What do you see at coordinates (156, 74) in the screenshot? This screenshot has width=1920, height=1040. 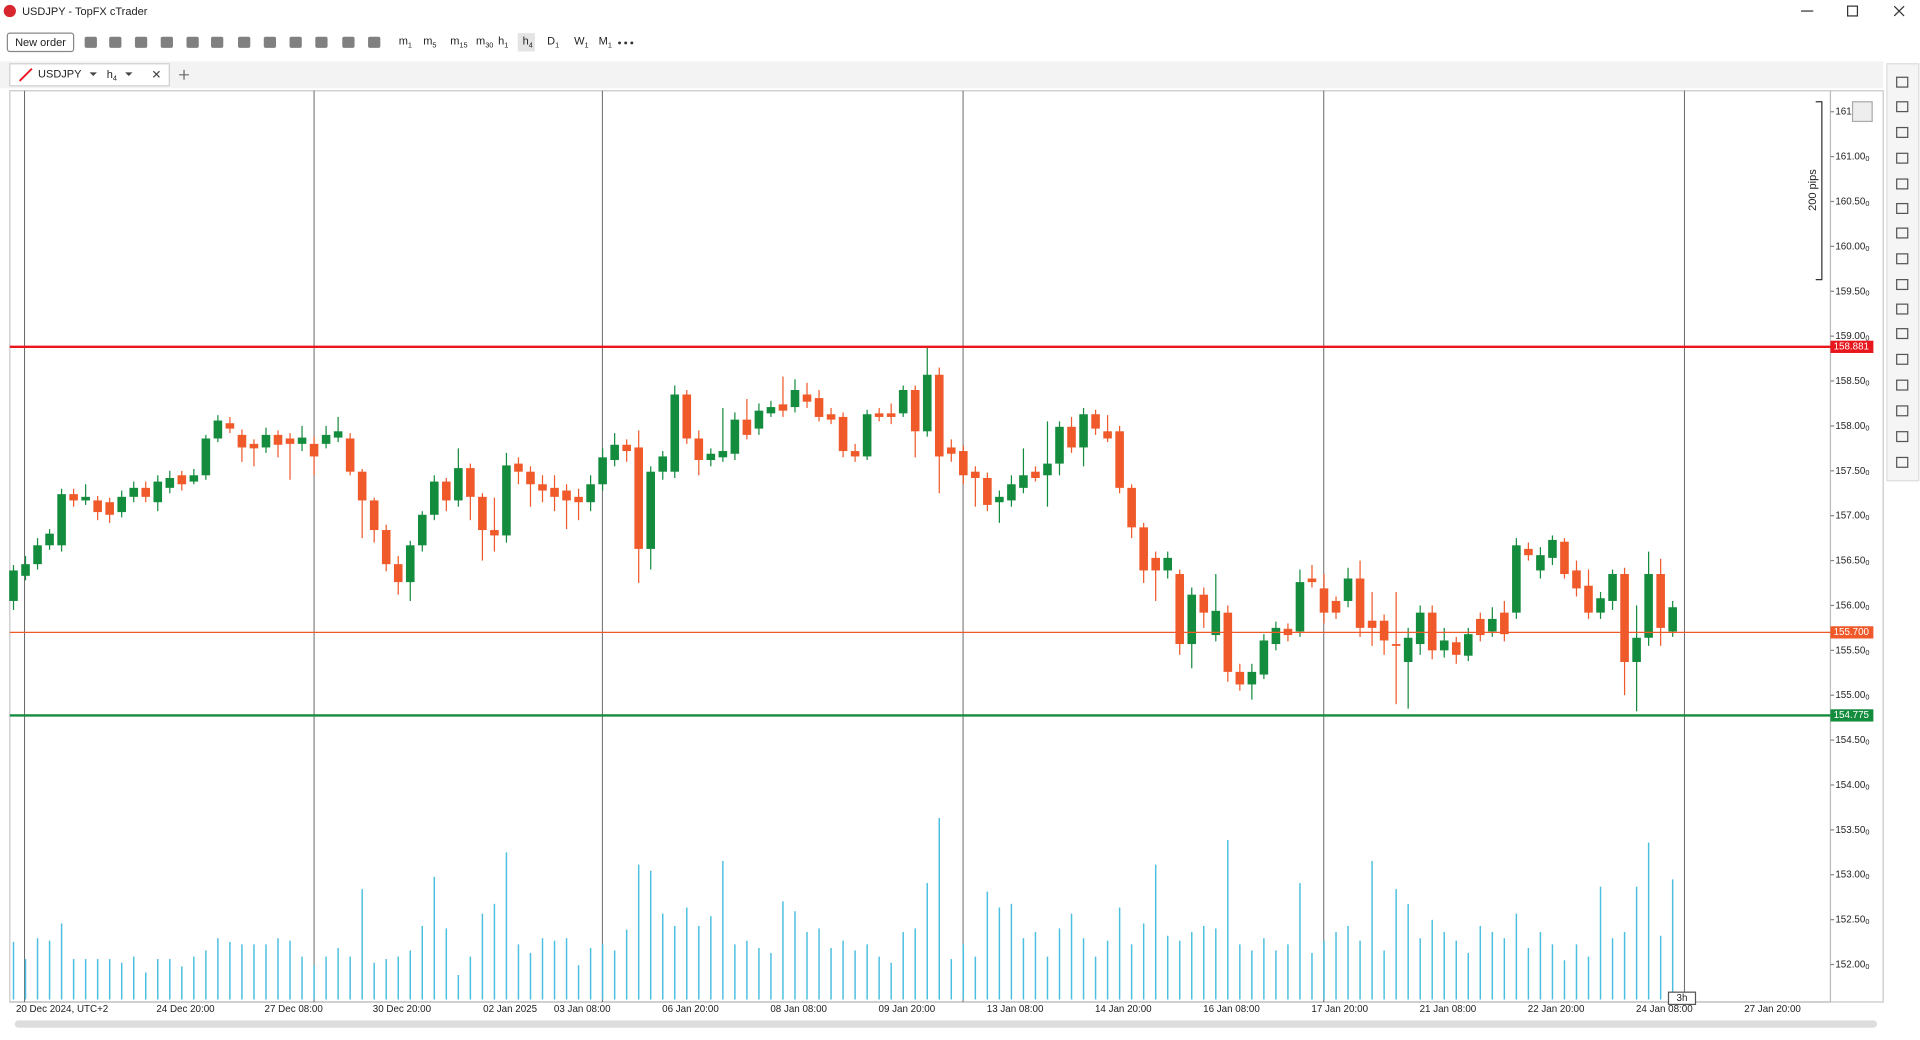 I see `tab-close` at bounding box center [156, 74].